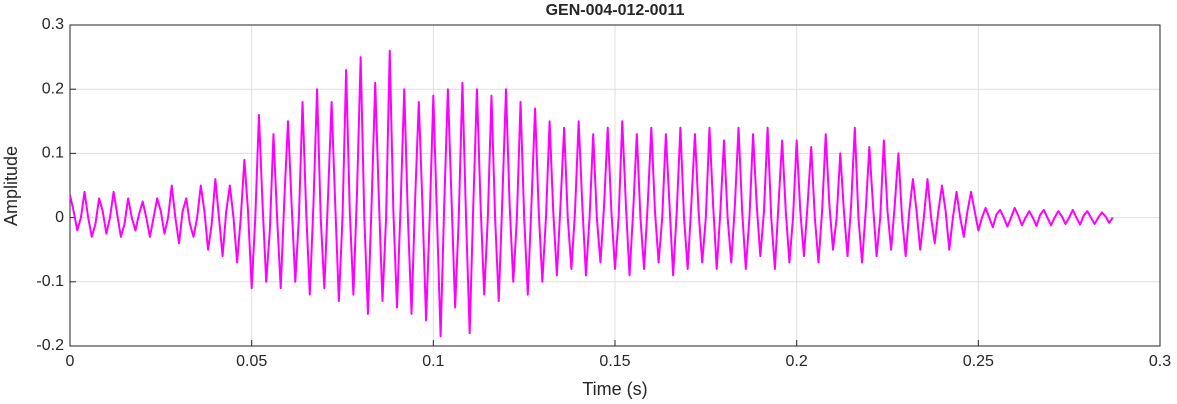  I want to click on x-tick-label: 0.2, so click(797, 361).